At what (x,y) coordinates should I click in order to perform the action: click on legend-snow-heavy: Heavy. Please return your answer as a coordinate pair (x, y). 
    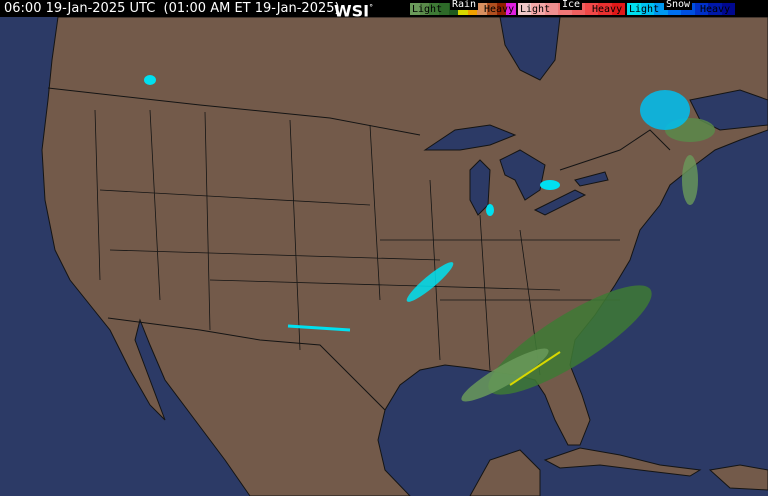
    Looking at the image, I should click on (715, 9).